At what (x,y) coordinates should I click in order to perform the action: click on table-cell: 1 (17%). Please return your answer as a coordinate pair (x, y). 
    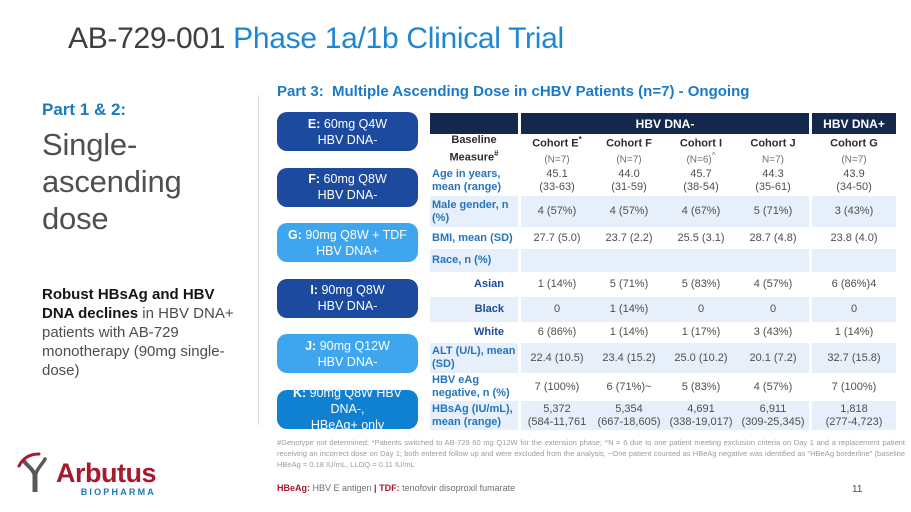
    Looking at the image, I should click on (701, 332).